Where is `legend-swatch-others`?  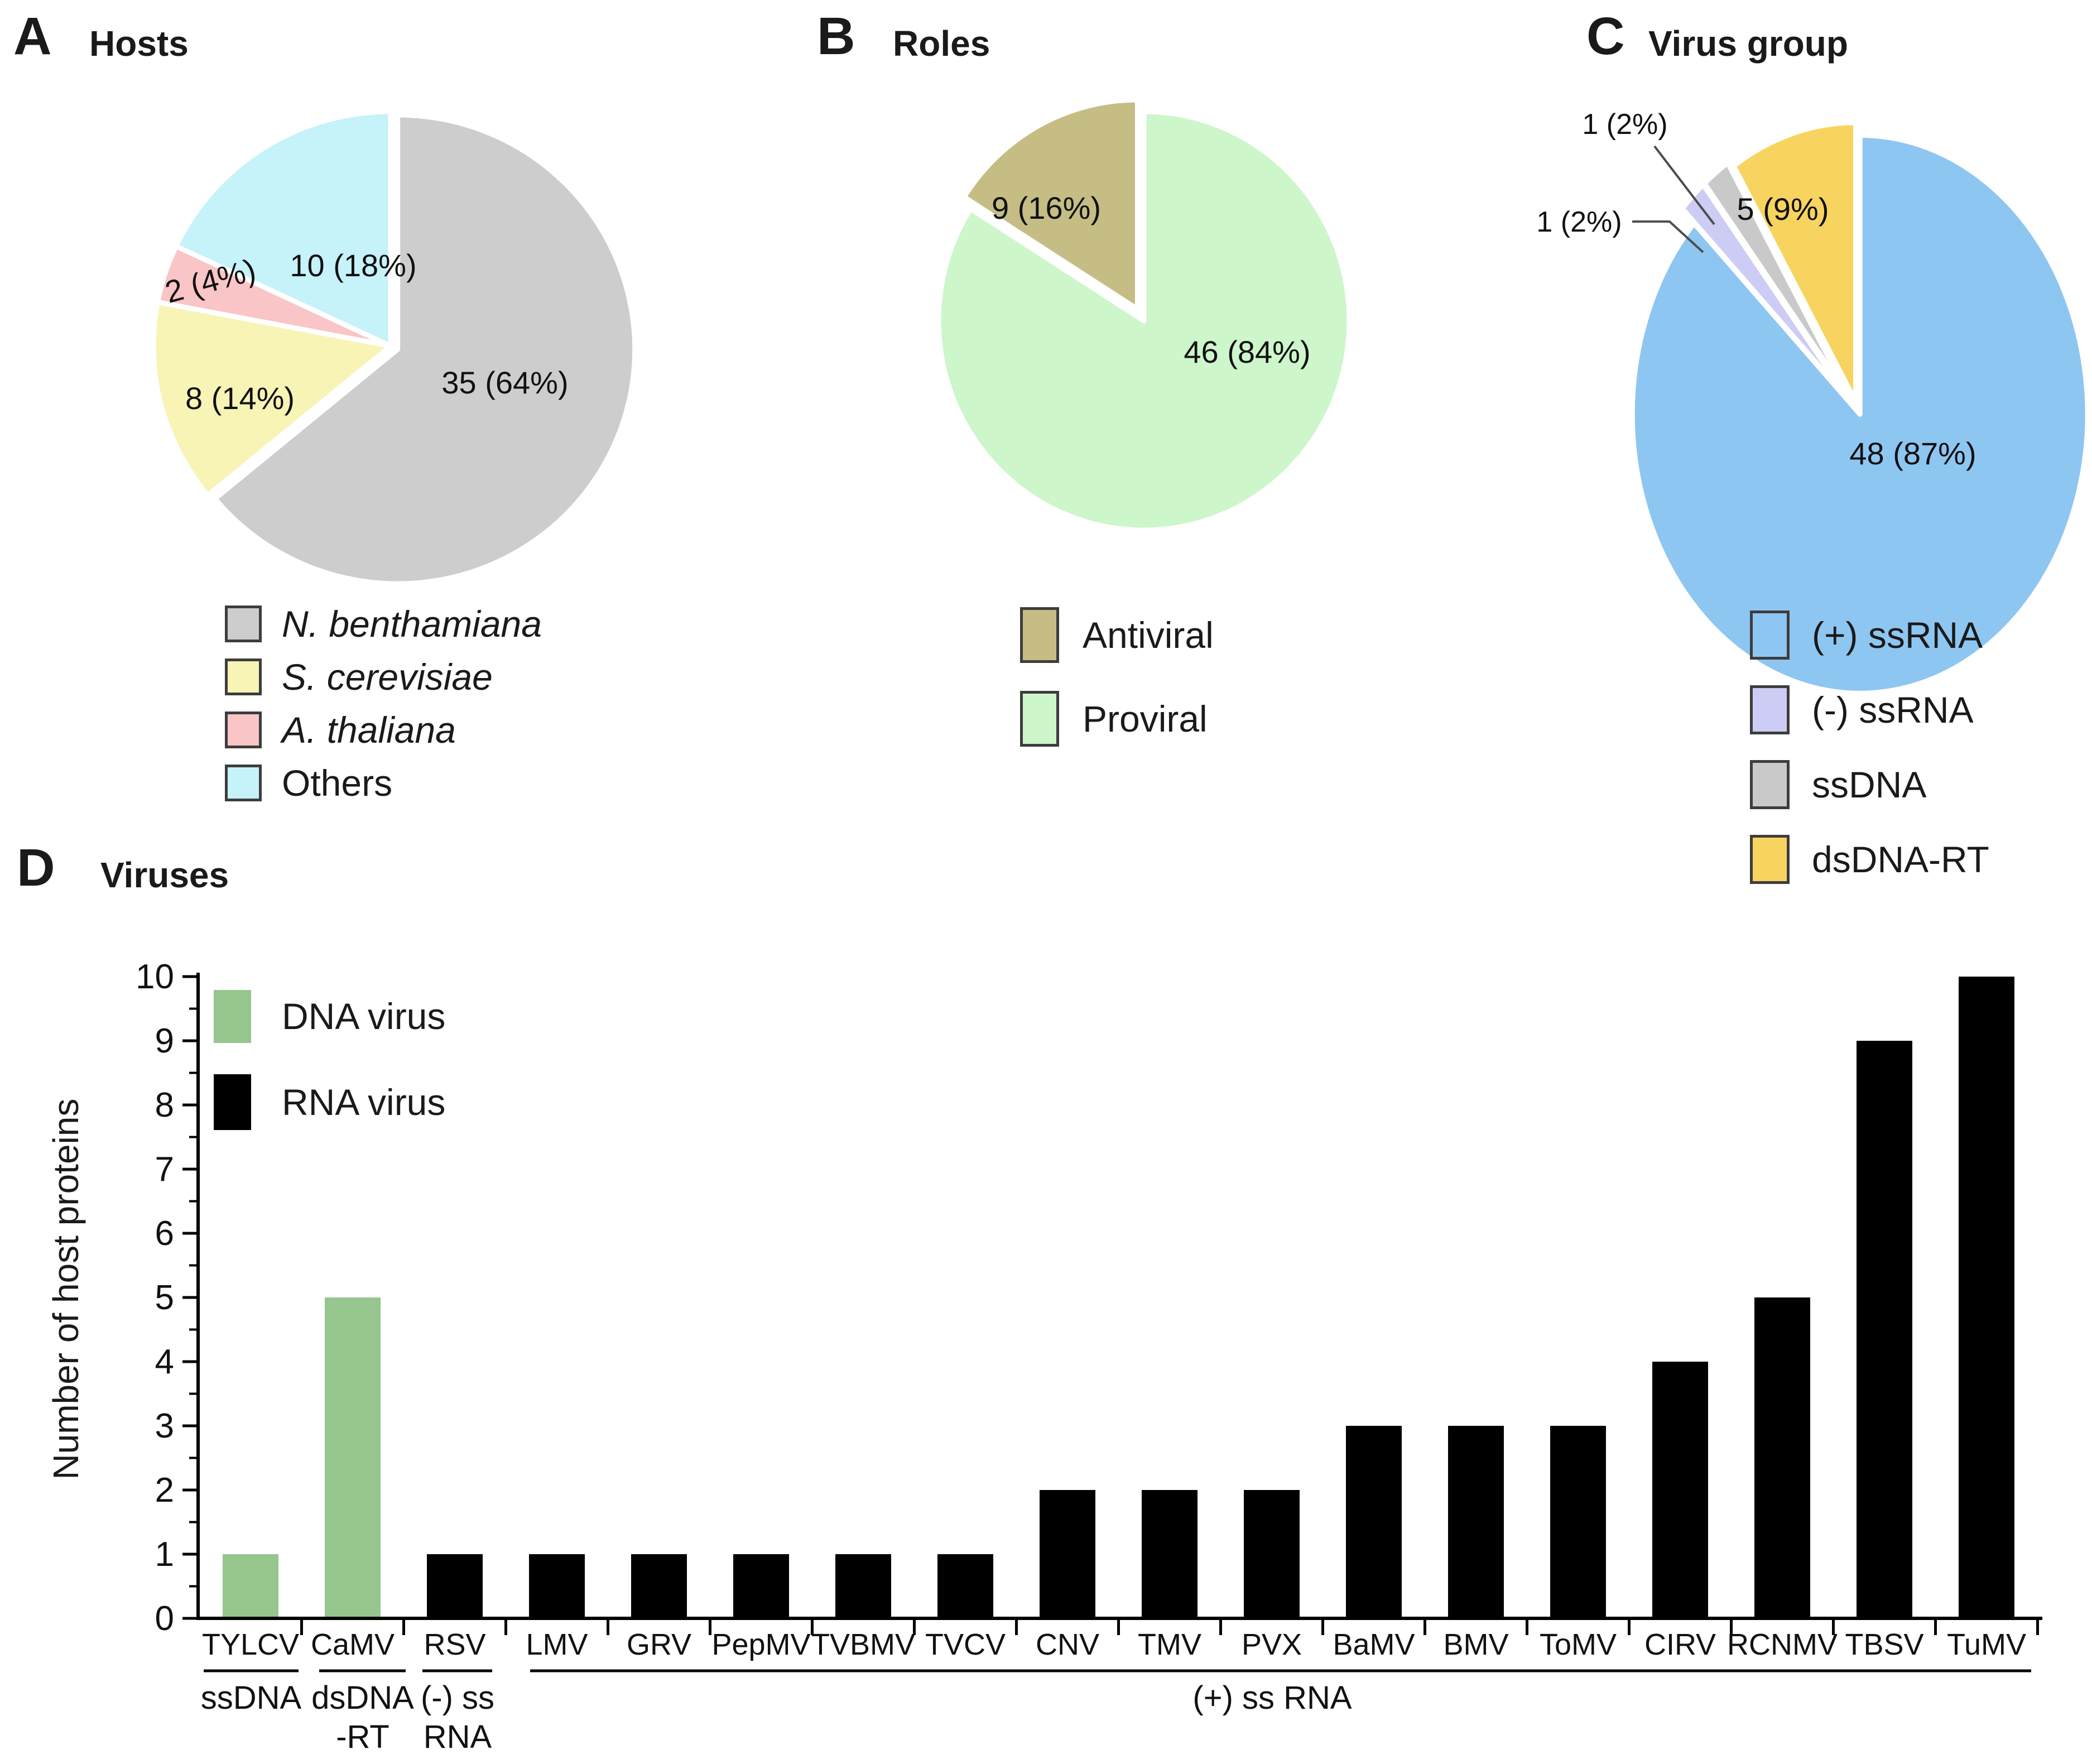
legend-swatch-others is located at coordinates (244, 783).